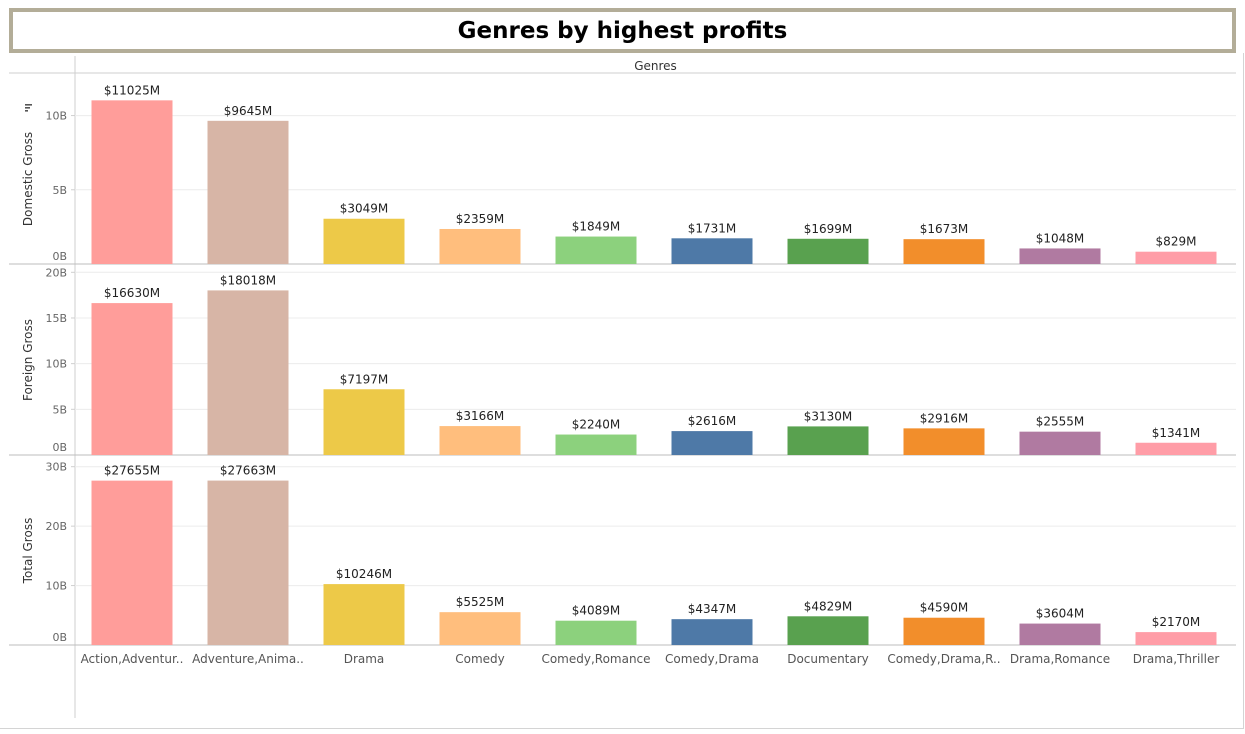 This screenshot has height=734, width=1245. I want to click on y-axis-title: Total Gross, so click(28, 551).